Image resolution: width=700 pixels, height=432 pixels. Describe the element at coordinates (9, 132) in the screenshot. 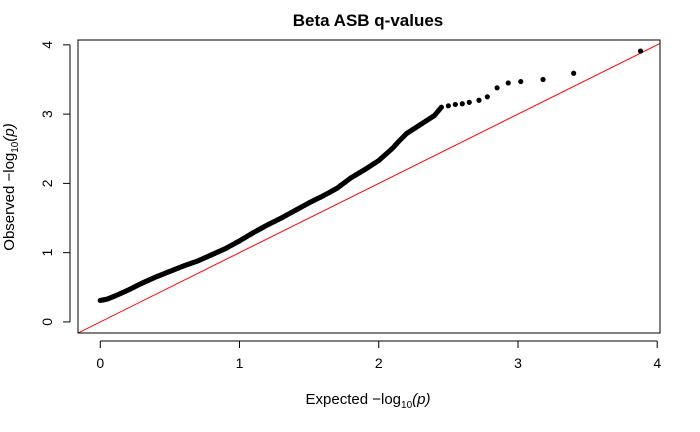

I see `y-axis-label-suffix: (p)` at that location.